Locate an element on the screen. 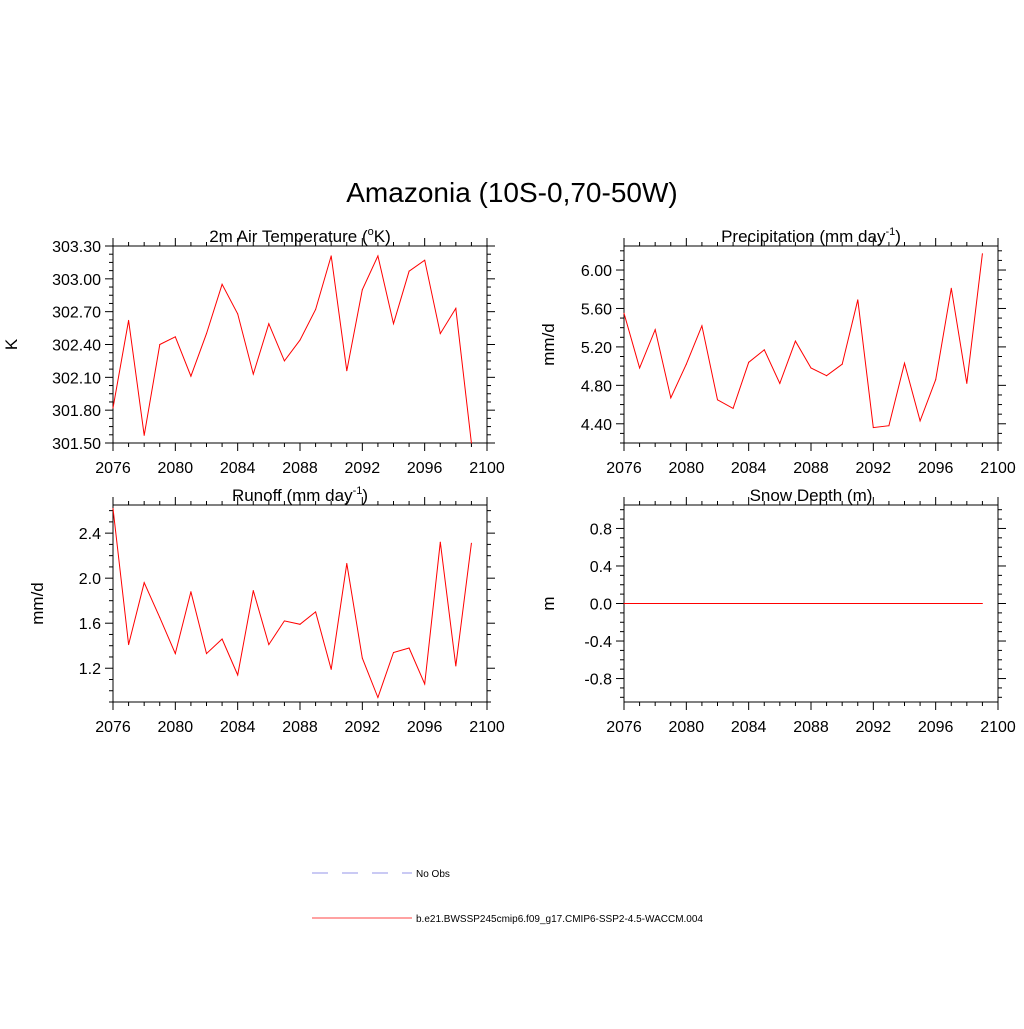  y-tick-label: 301.50 is located at coordinates (76, 444).